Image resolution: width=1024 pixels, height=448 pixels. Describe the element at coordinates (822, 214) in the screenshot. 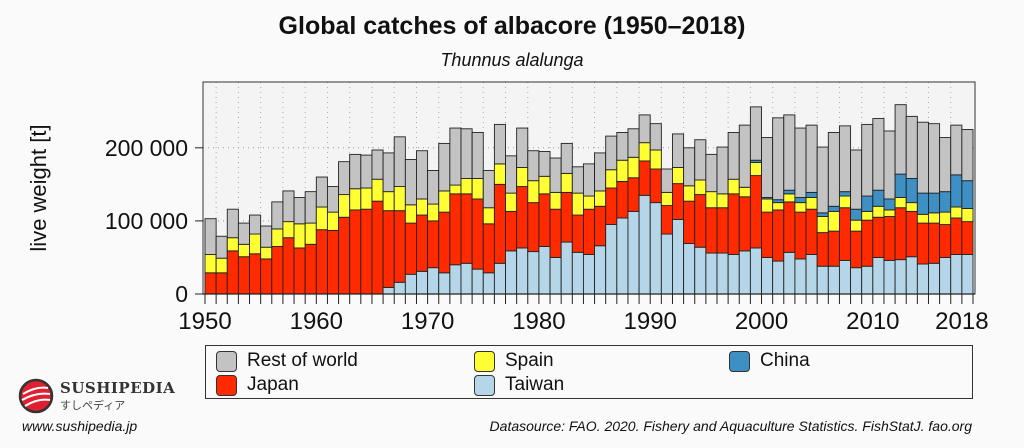

I see `bar-china-2005` at that location.